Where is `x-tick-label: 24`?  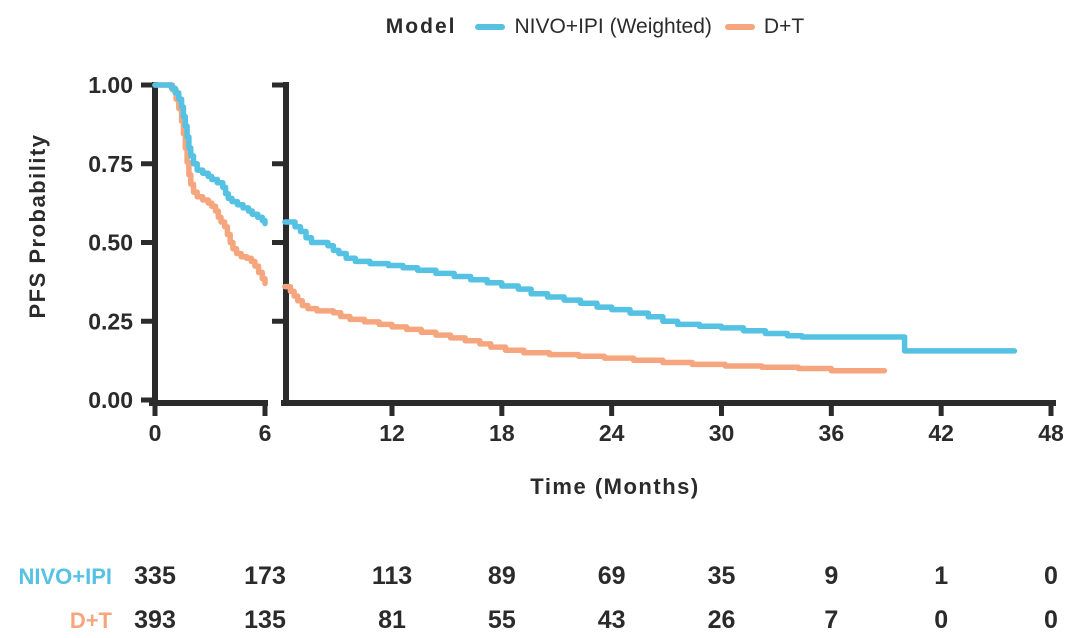
x-tick-label: 24 is located at coordinates (612, 433).